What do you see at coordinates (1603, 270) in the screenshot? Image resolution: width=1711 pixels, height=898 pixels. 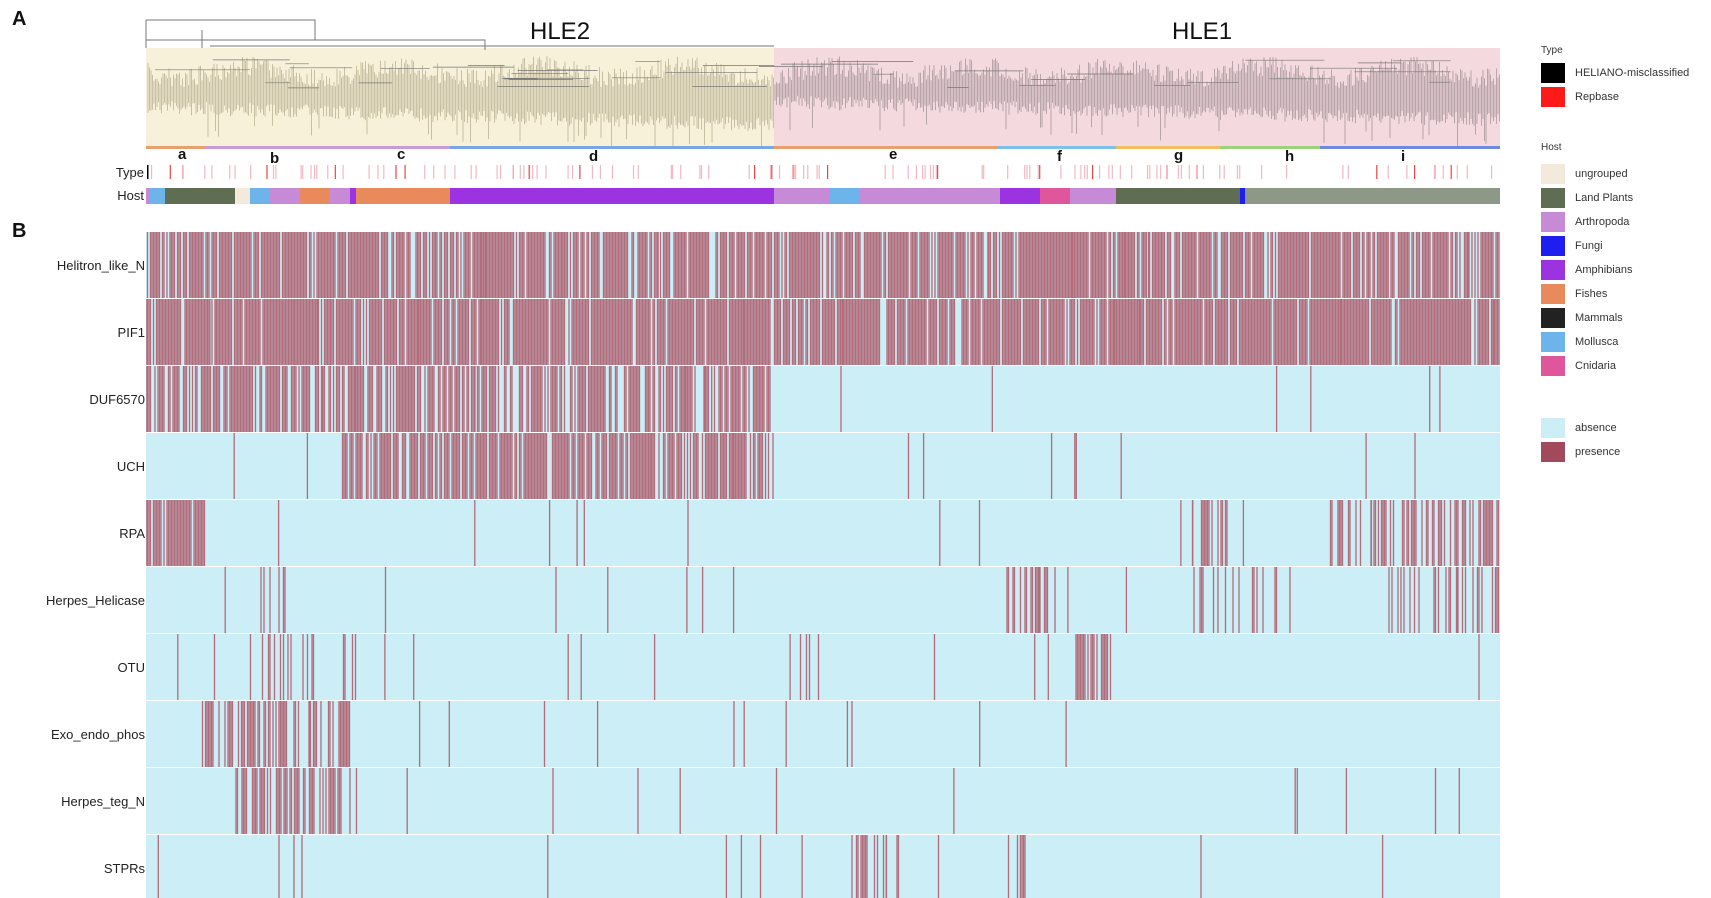 I see `legend-label: Amphibians` at bounding box center [1603, 270].